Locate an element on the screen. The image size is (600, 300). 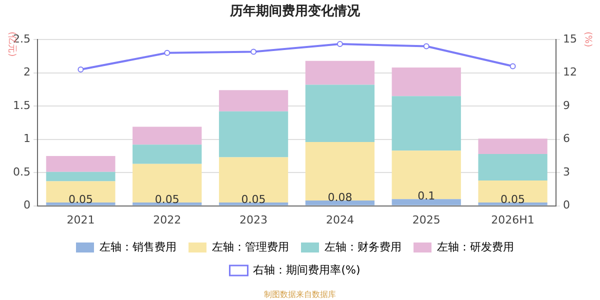
data-label: 0.08 is located at coordinates (340, 197).